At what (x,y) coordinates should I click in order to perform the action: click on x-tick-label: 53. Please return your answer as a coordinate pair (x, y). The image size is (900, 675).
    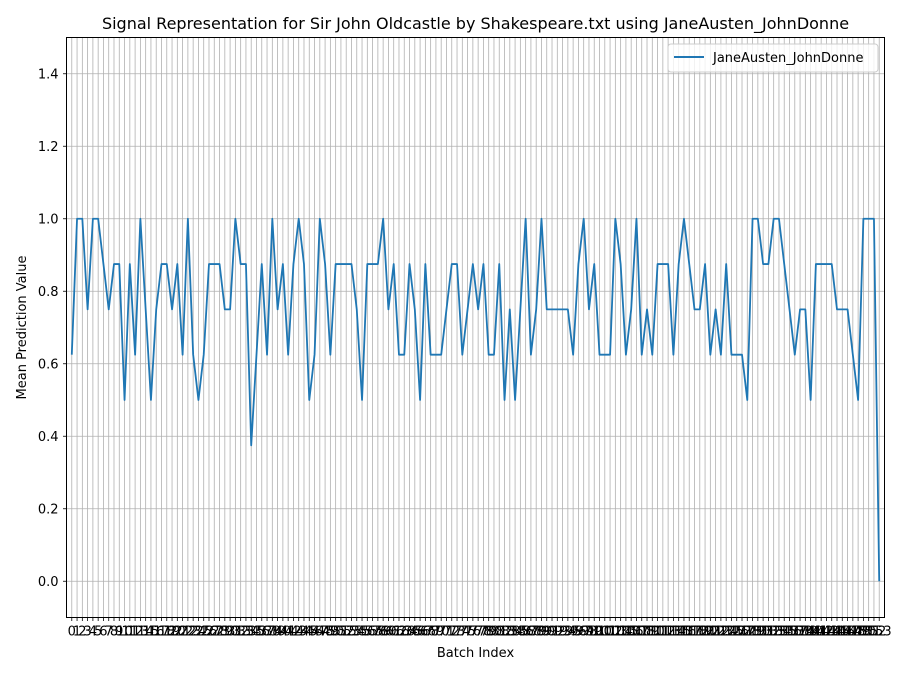
    Looking at the image, I should click on (351, 632).